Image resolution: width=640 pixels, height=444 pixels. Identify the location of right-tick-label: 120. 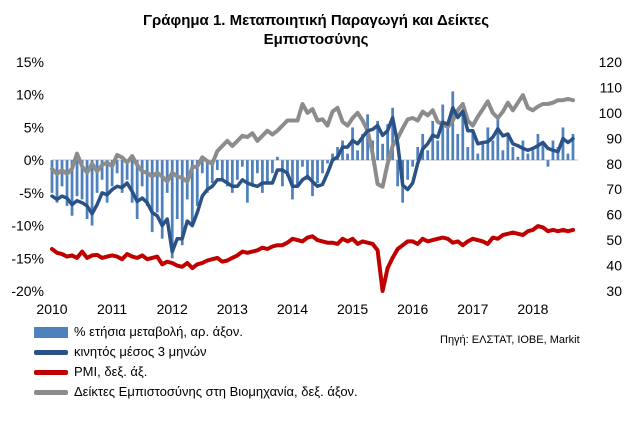
(611, 62).